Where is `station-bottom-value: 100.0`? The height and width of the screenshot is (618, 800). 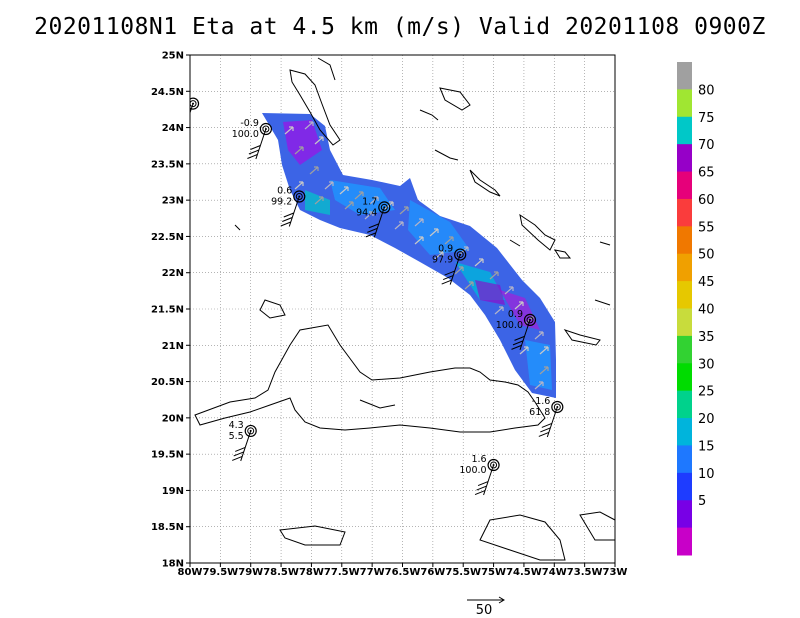
station-bottom-value: 100.0 is located at coordinates (509, 325).